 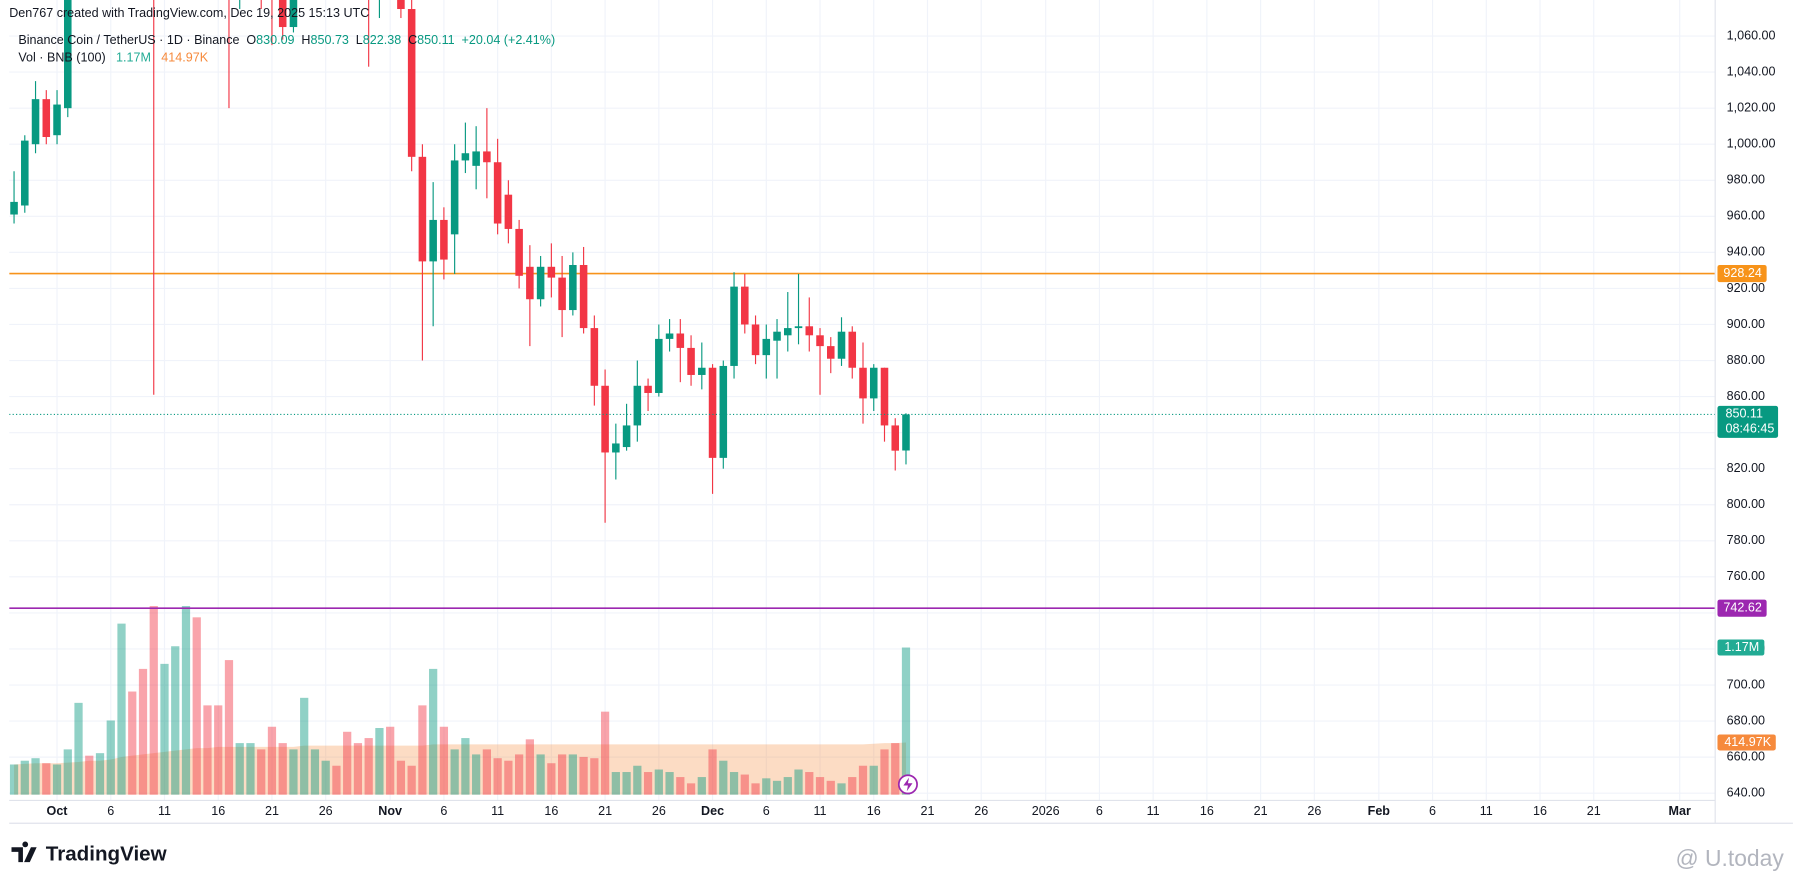 What do you see at coordinates (1747, 742) in the screenshot?
I see `volume-tag-label: 414.97K` at bounding box center [1747, 742].